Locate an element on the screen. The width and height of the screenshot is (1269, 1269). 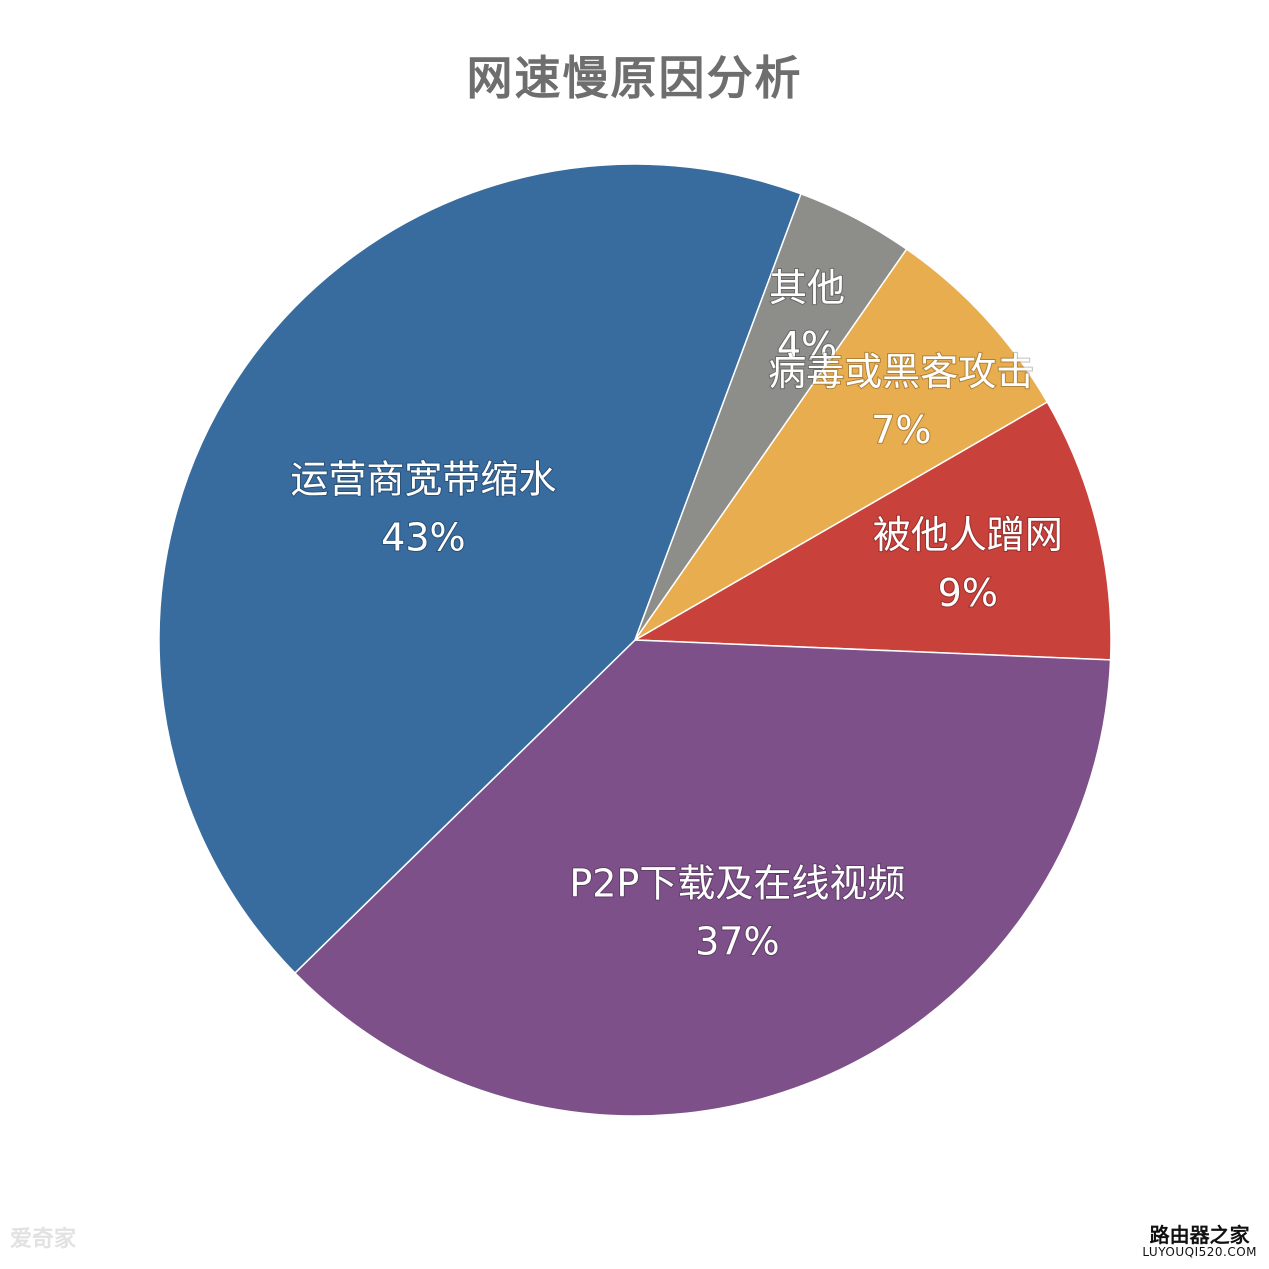
slice-value-0: 9% is located at coordinates (968, 593).